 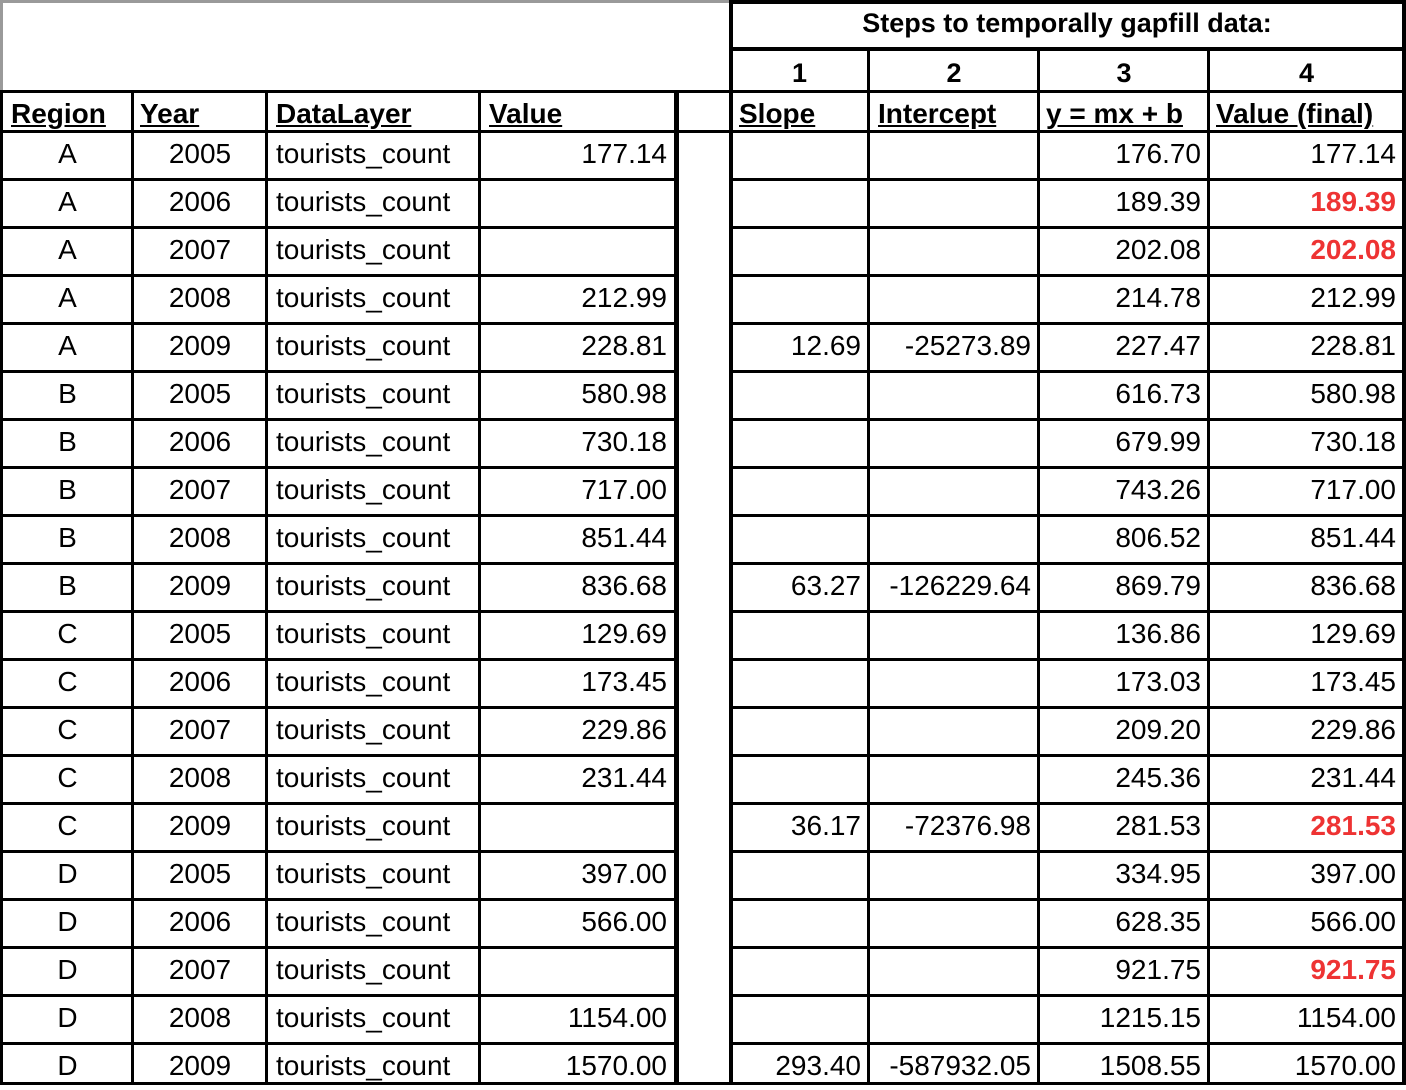 I want to click on cell-formula-value: 227.47, so click(x=1158, y=346).